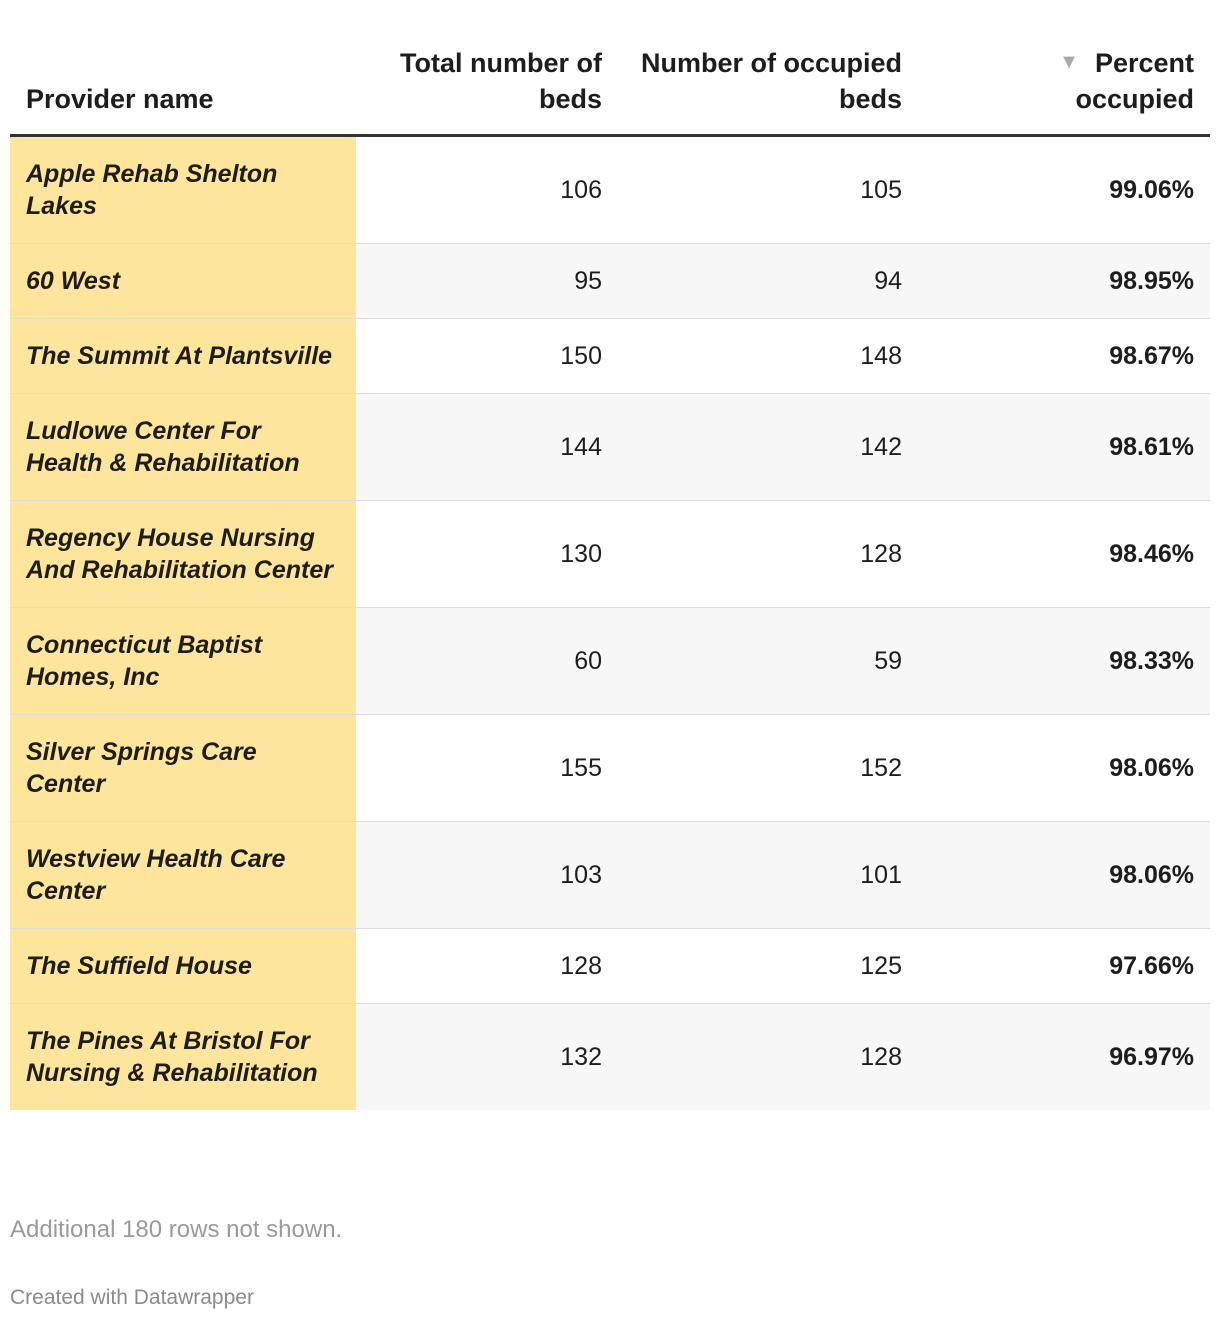 This screenshot has width=1220, height=1322. Describe the element at coordinates (768, 356) in the screenshot. I see `value-cell: 148` at that location.